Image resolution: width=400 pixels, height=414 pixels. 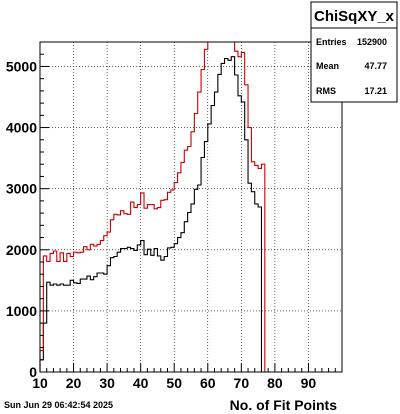 I want to click on stats-entries-label: Entries, so click(x=331, y=42).